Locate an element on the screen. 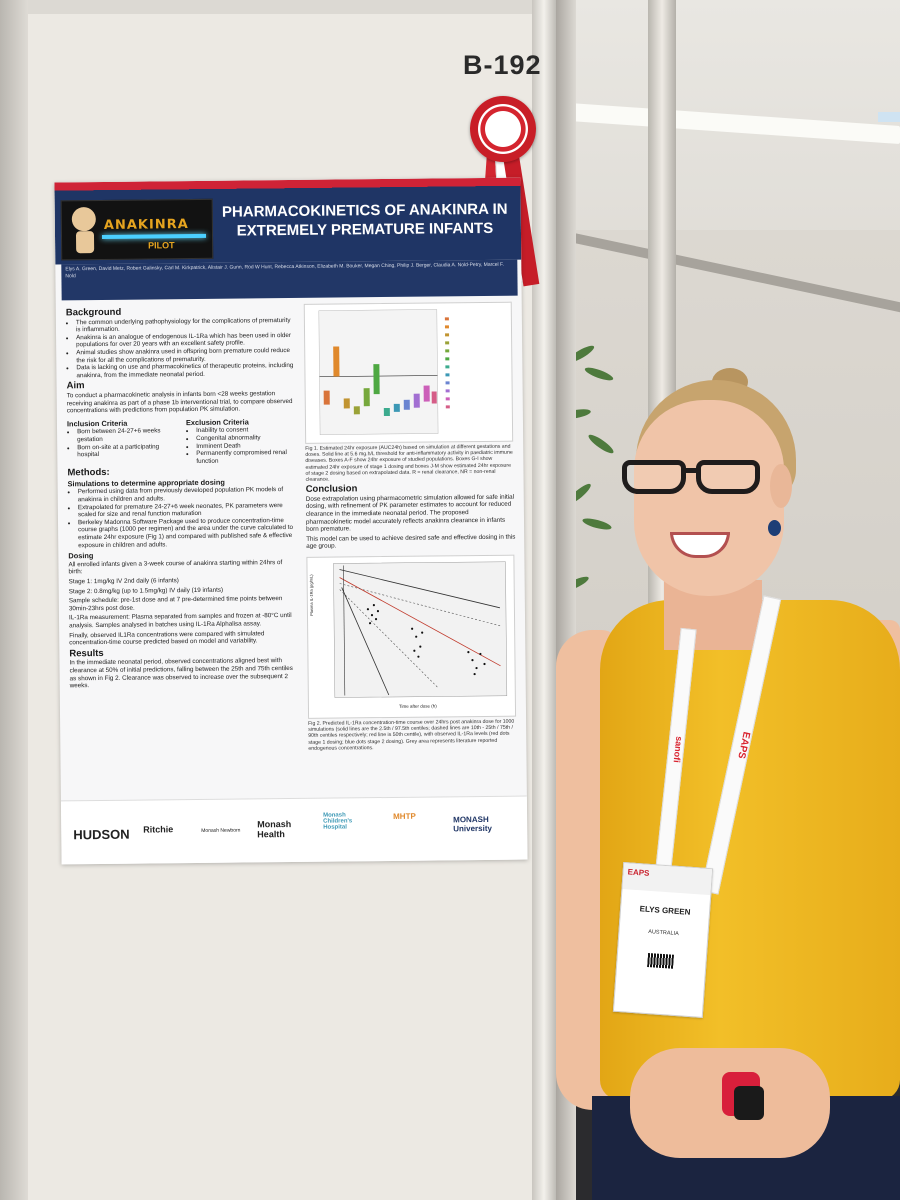 Image resolution: width=900 pixels, height=1200 pixels. poster-board-top-rail is located at coordinates (283, 7).